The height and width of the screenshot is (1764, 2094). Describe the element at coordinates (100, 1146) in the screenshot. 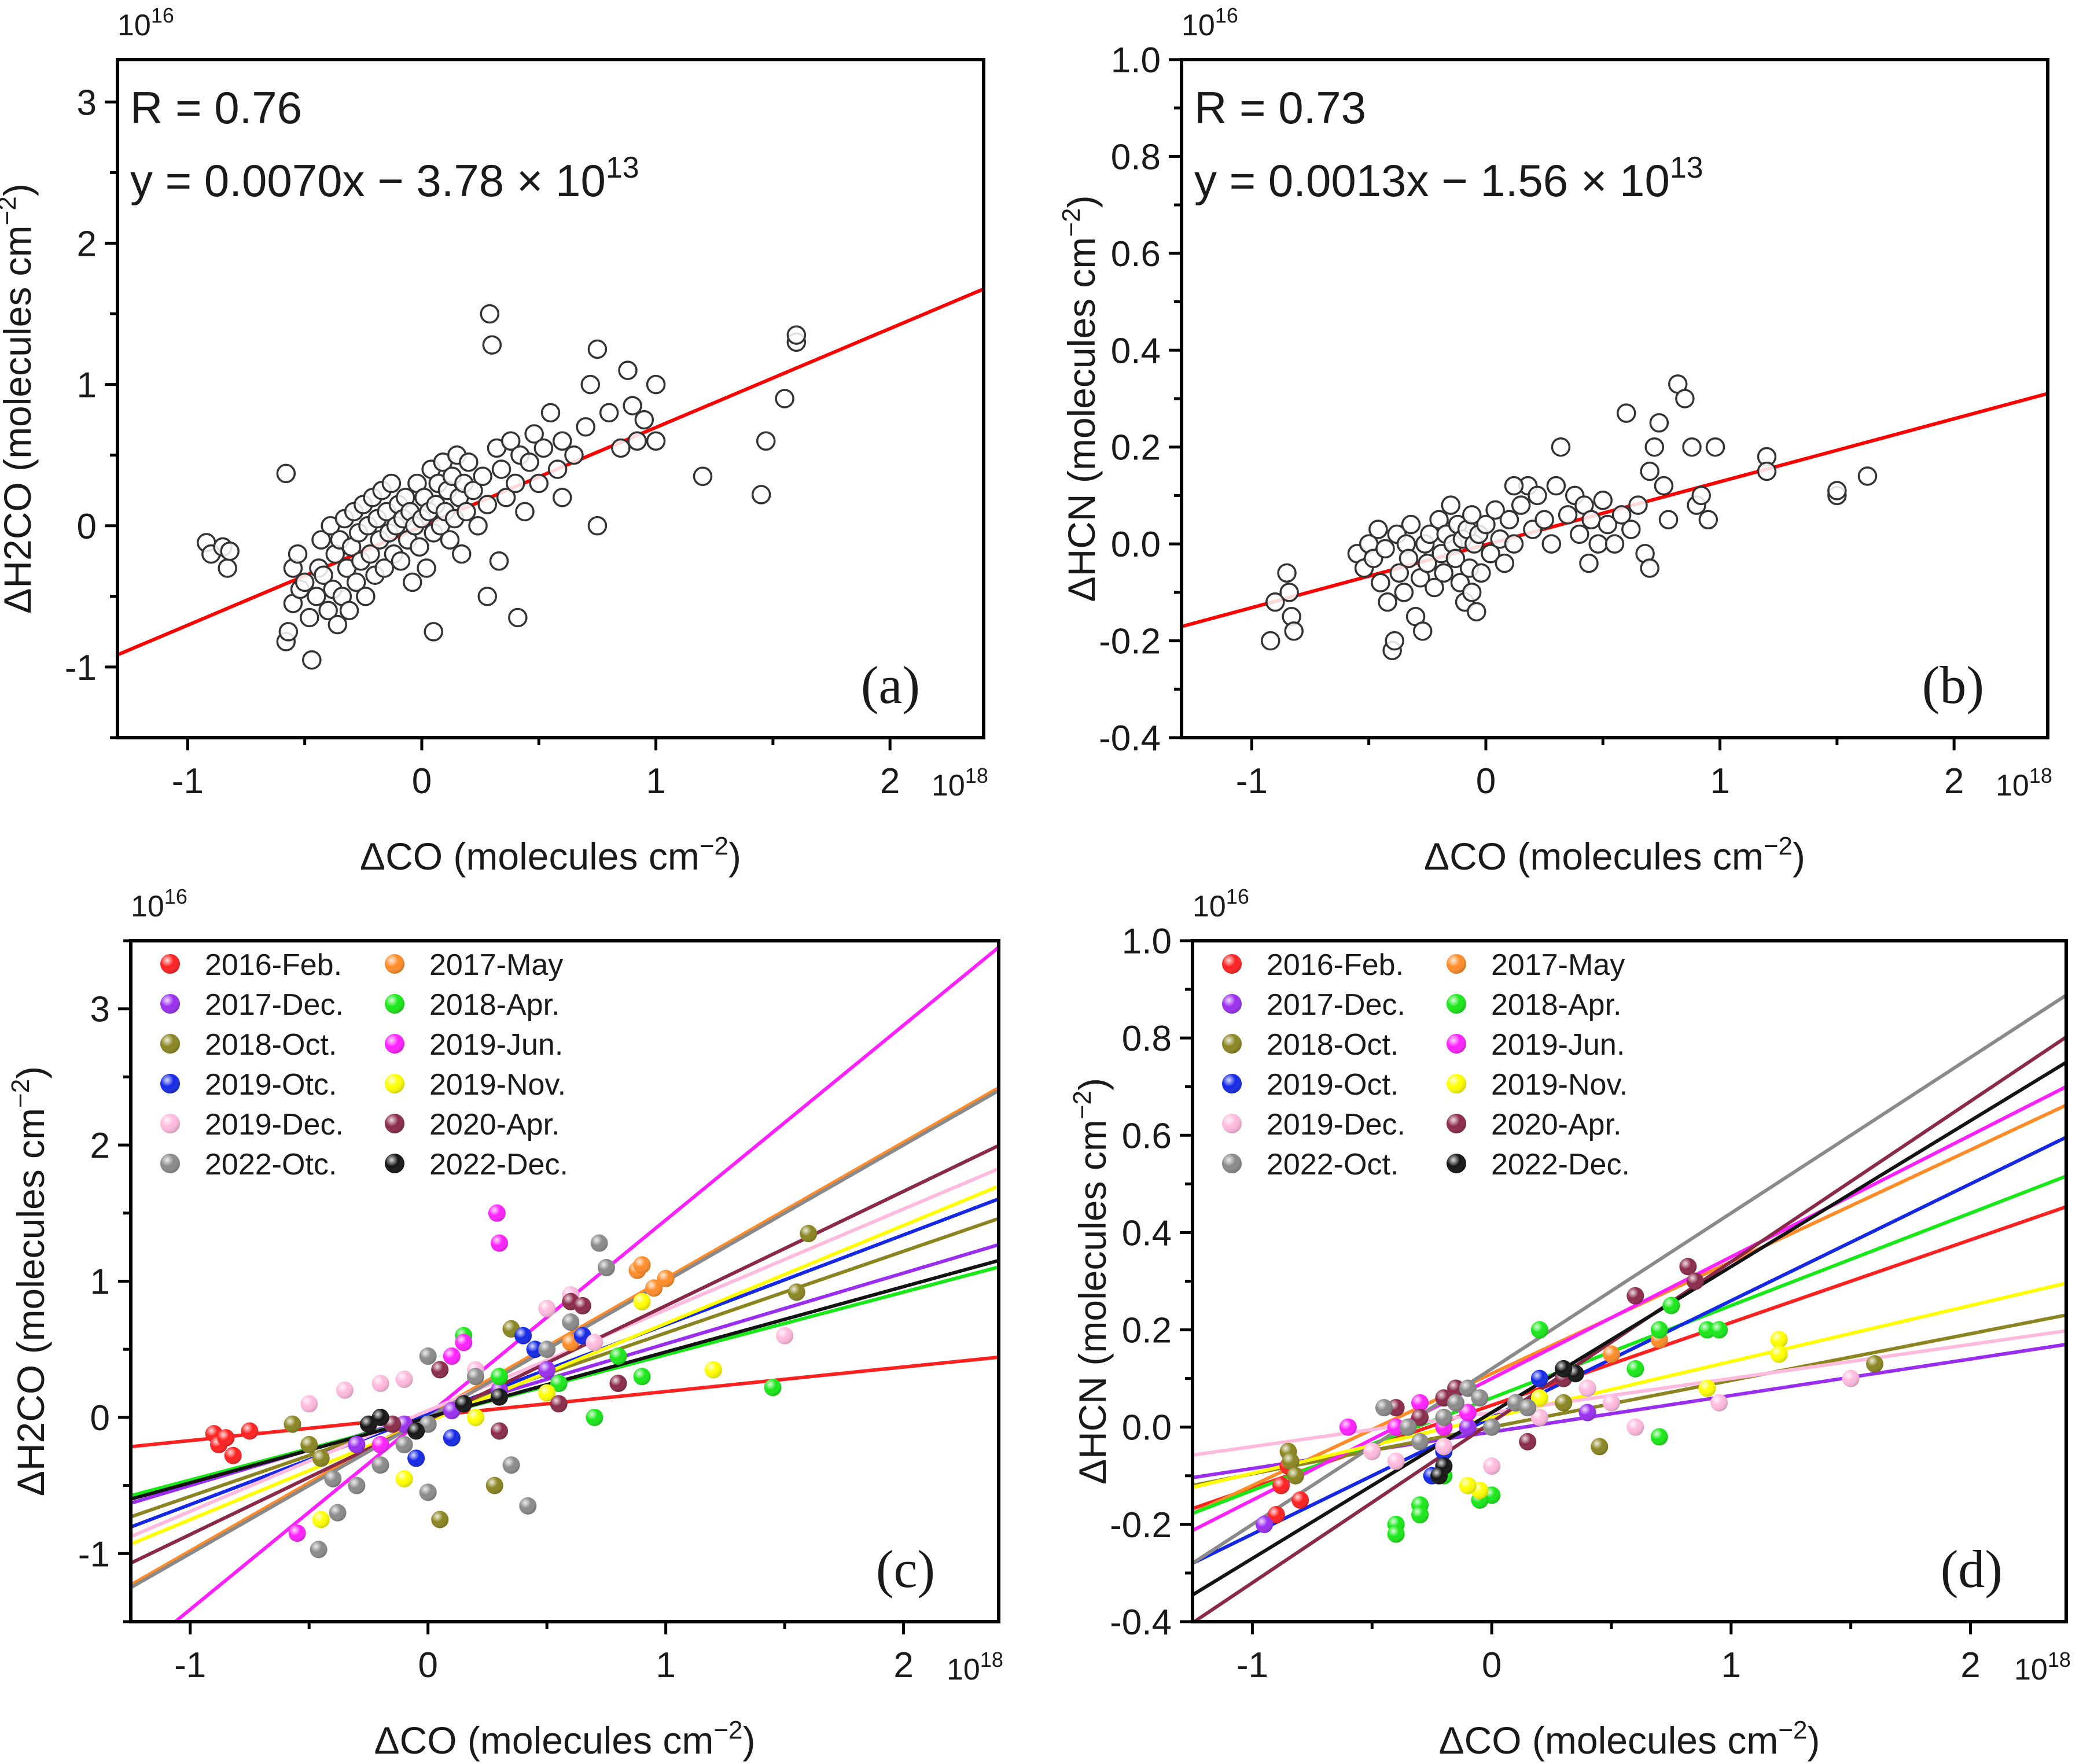

I see `y-tick-label: 2` at that location.